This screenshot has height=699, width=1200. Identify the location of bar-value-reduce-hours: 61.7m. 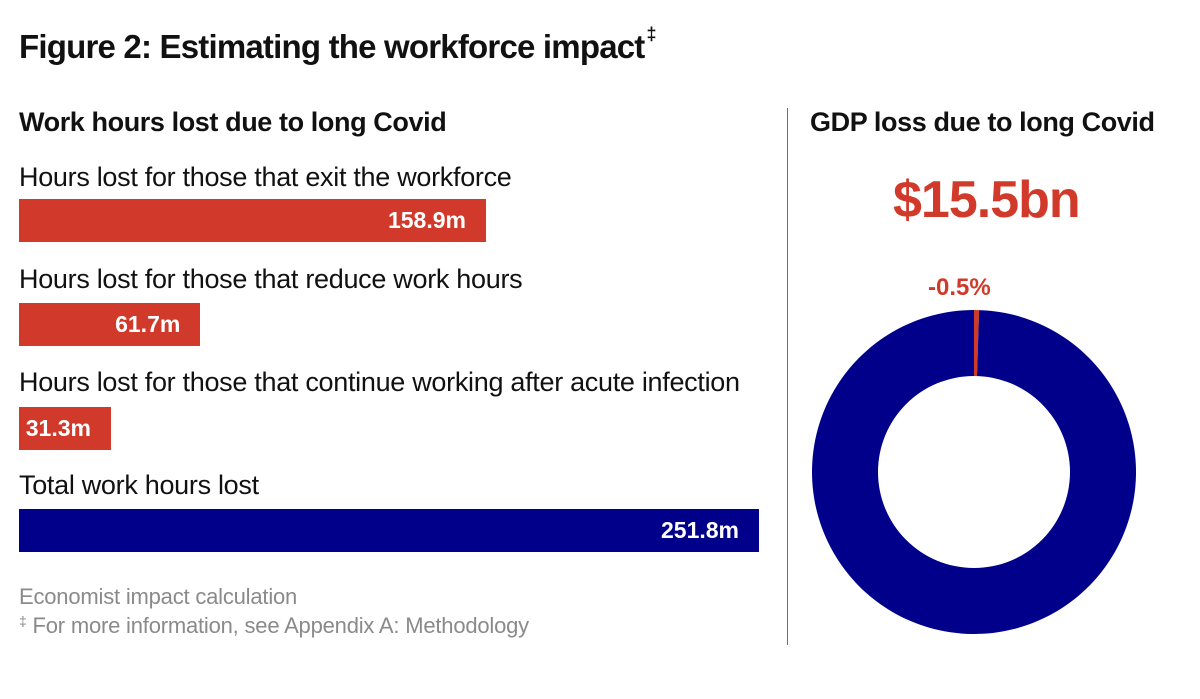
(148, 324).